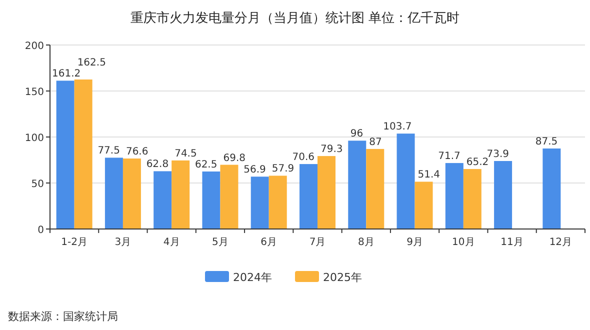 The height and width of the screenshot is (330, 590). What do you see at coordinates (34, 46) in the screenshot?
I see `y-tick-label: 200` at bounding box center [34, 46].